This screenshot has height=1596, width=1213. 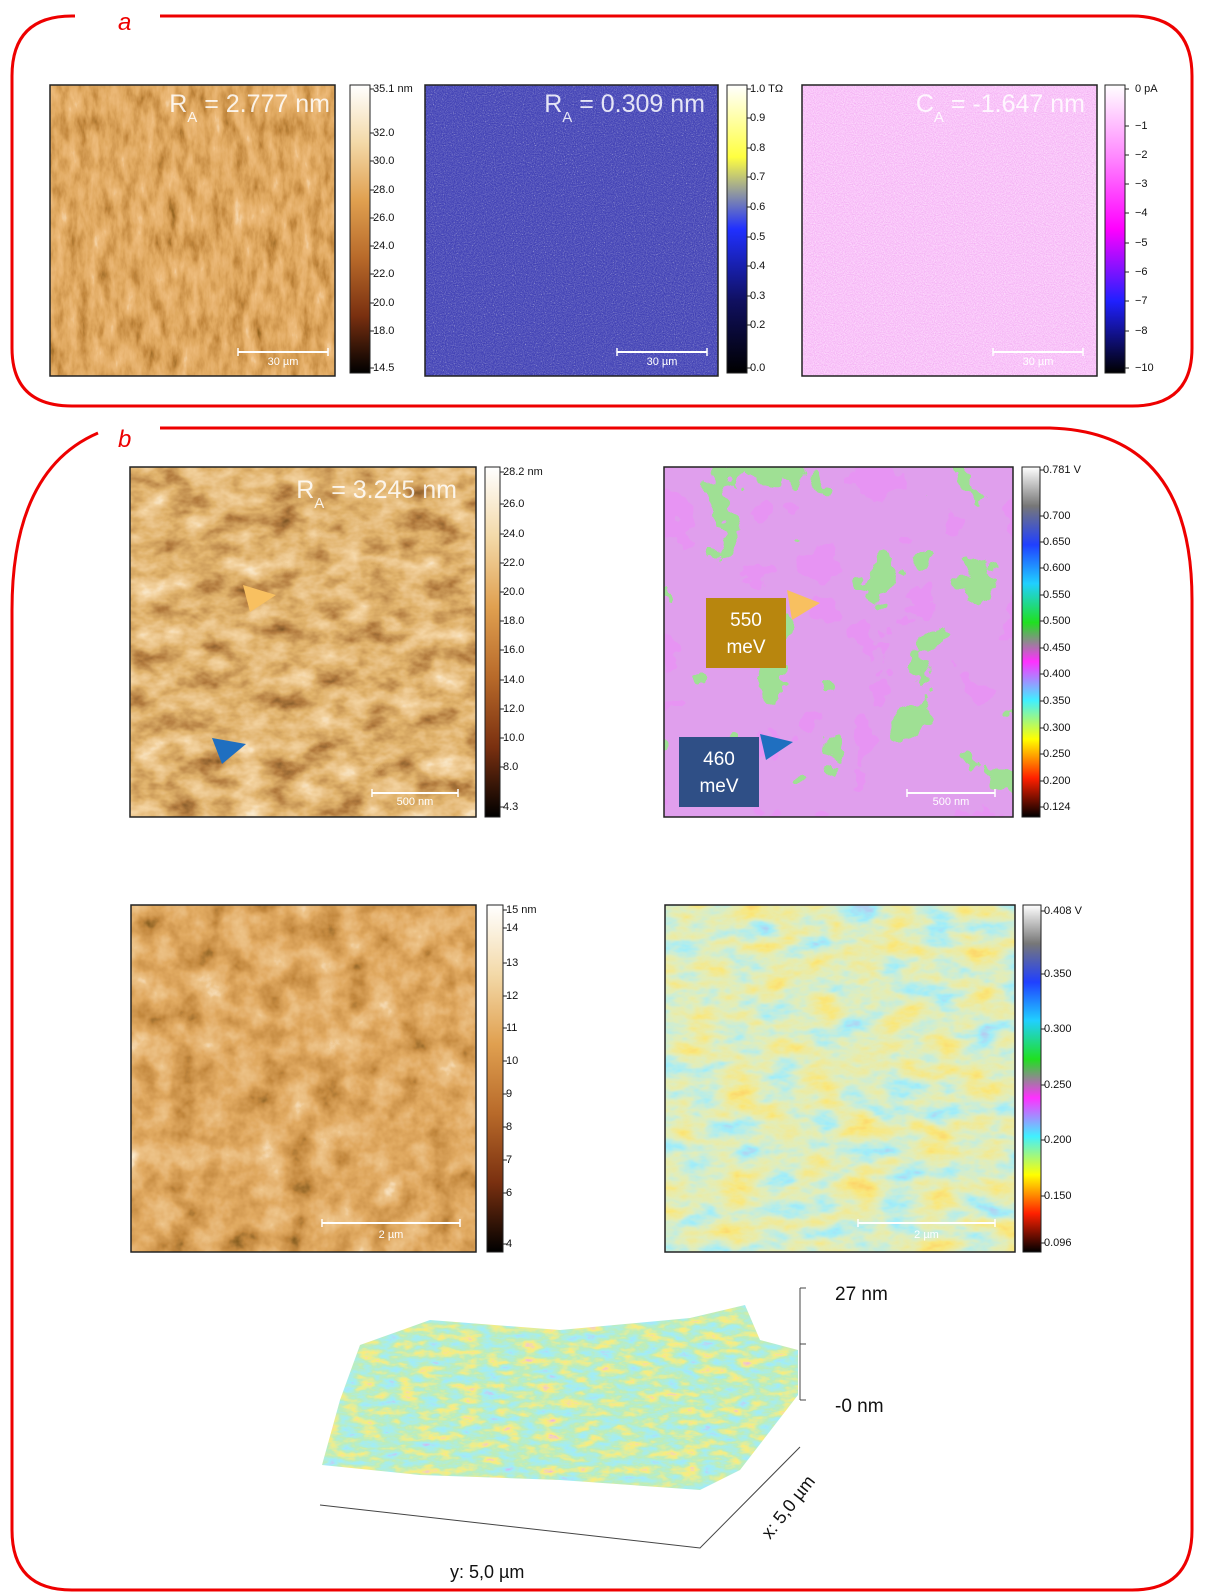 I want to click on colorbar-label: 0.096, so click(x=1058, y=1243).